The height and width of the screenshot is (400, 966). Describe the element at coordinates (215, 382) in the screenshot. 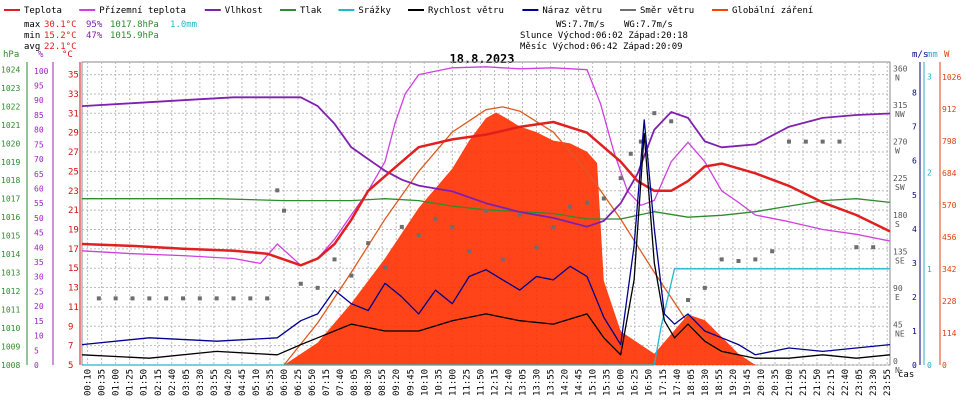

I see `x-tick-9: 03:55` at that location.